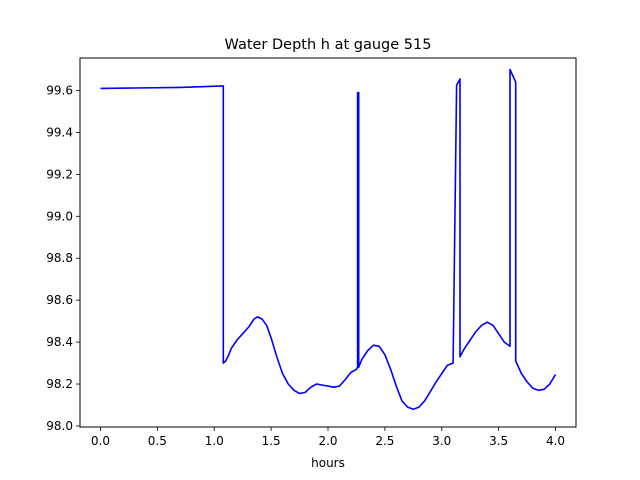 Image resolution: width=640 pixels, height=480 pixels. I want to click on x-tick-label: 1.0, so click(214, 441).